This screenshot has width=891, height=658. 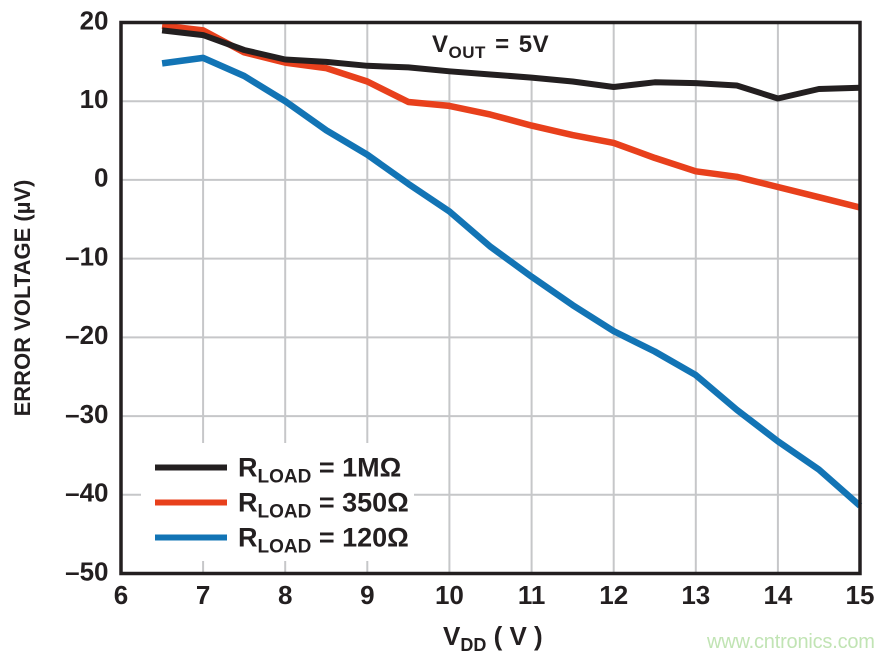 What do you see at coordinates (86, 571) in the screenshot?
I see `svg-text: –50` at bounding box center [86, 571].